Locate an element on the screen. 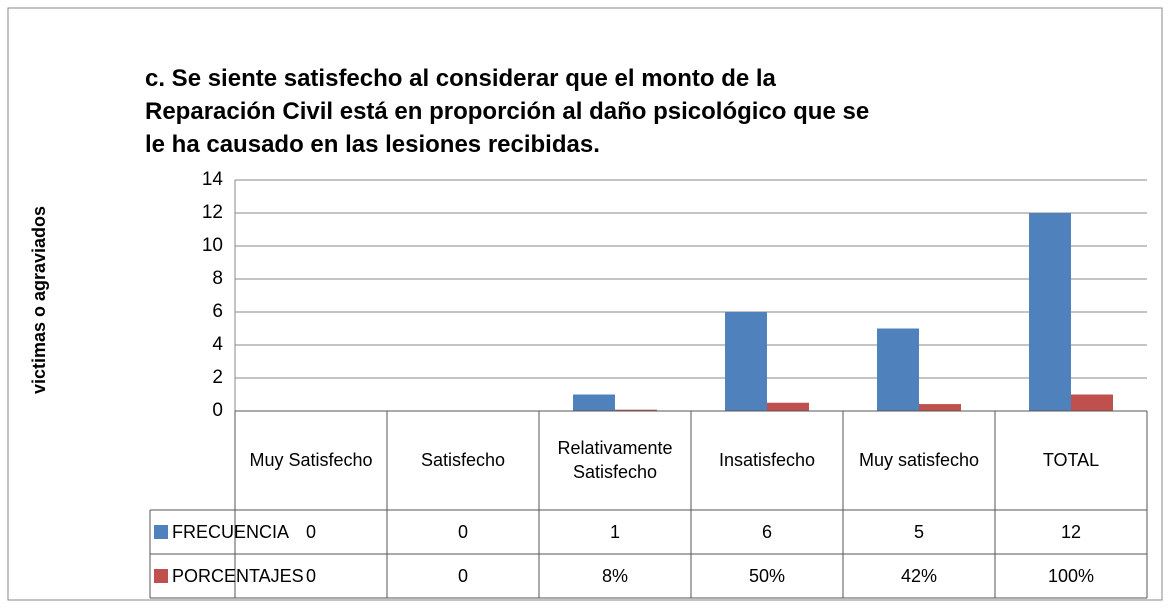  table-value: 5 is located at coordinates (919, 532).